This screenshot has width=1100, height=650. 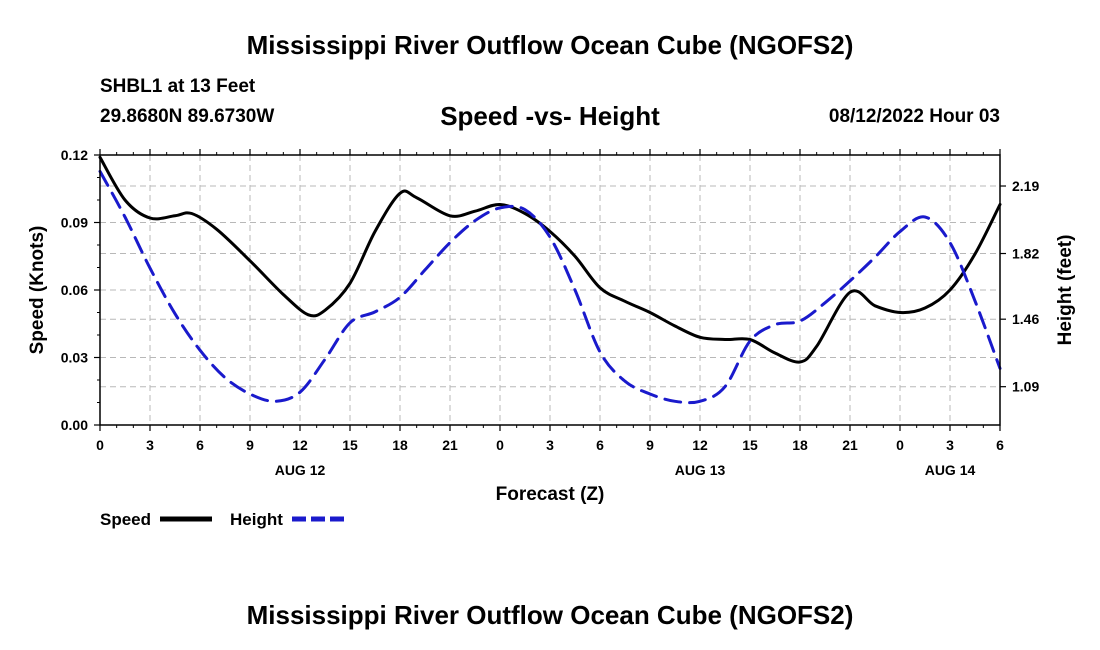 I want to click on date-label: AUG 13, so click(x=700, y=470).